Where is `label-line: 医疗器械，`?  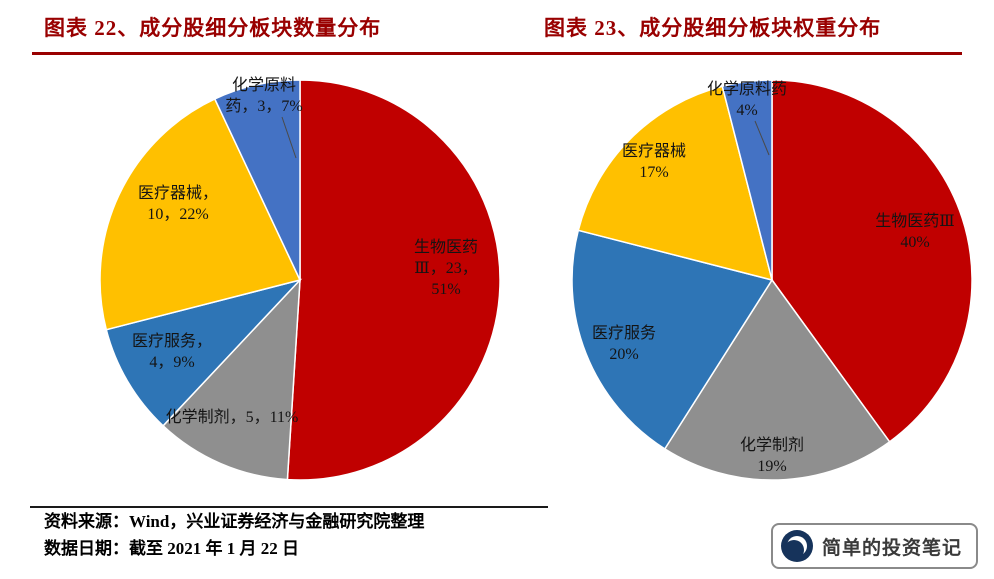 label-line: 医疗器械， is located at coordinates (177, 193).